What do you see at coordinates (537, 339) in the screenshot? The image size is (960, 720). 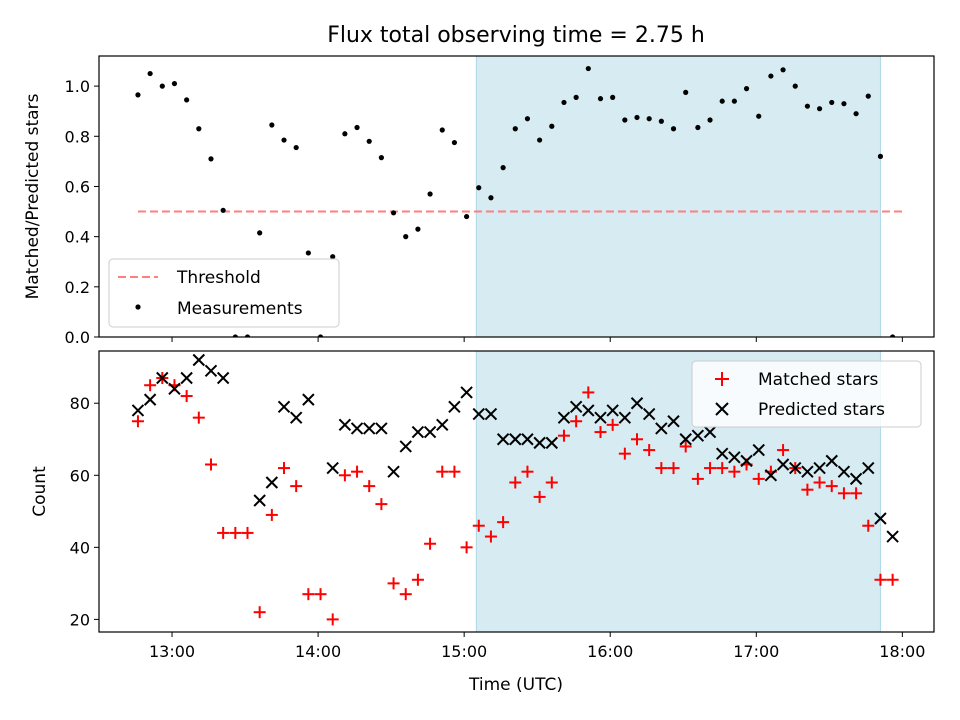 I see `top-x-ticks` at bounding box center [537, 339].